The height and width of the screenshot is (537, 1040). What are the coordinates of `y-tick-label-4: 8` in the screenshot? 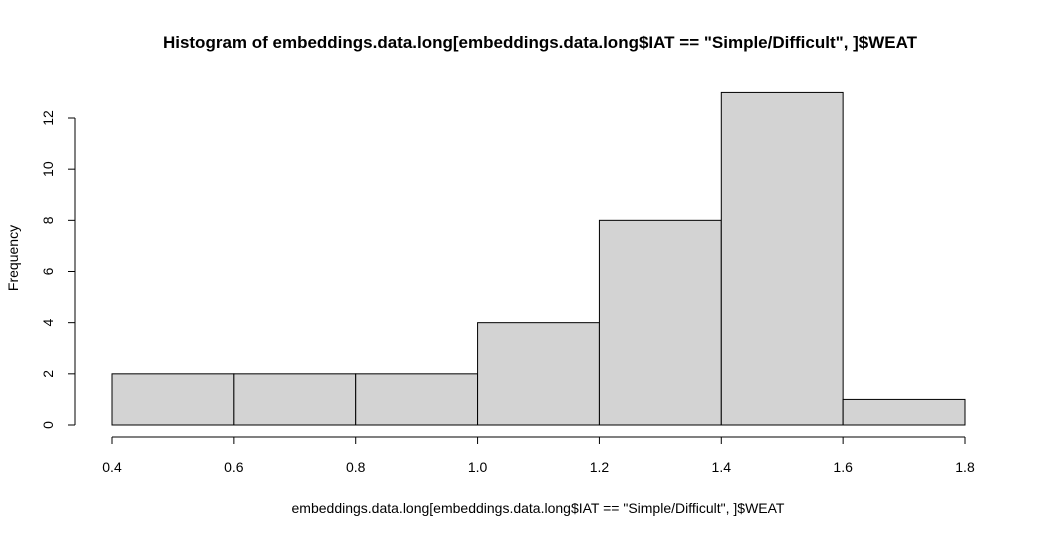 It's located at (48, 220).